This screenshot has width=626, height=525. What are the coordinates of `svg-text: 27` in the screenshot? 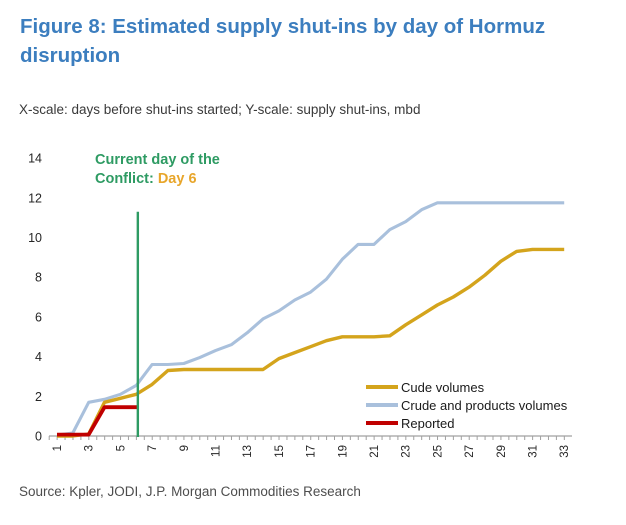 It's located at (470, 451).